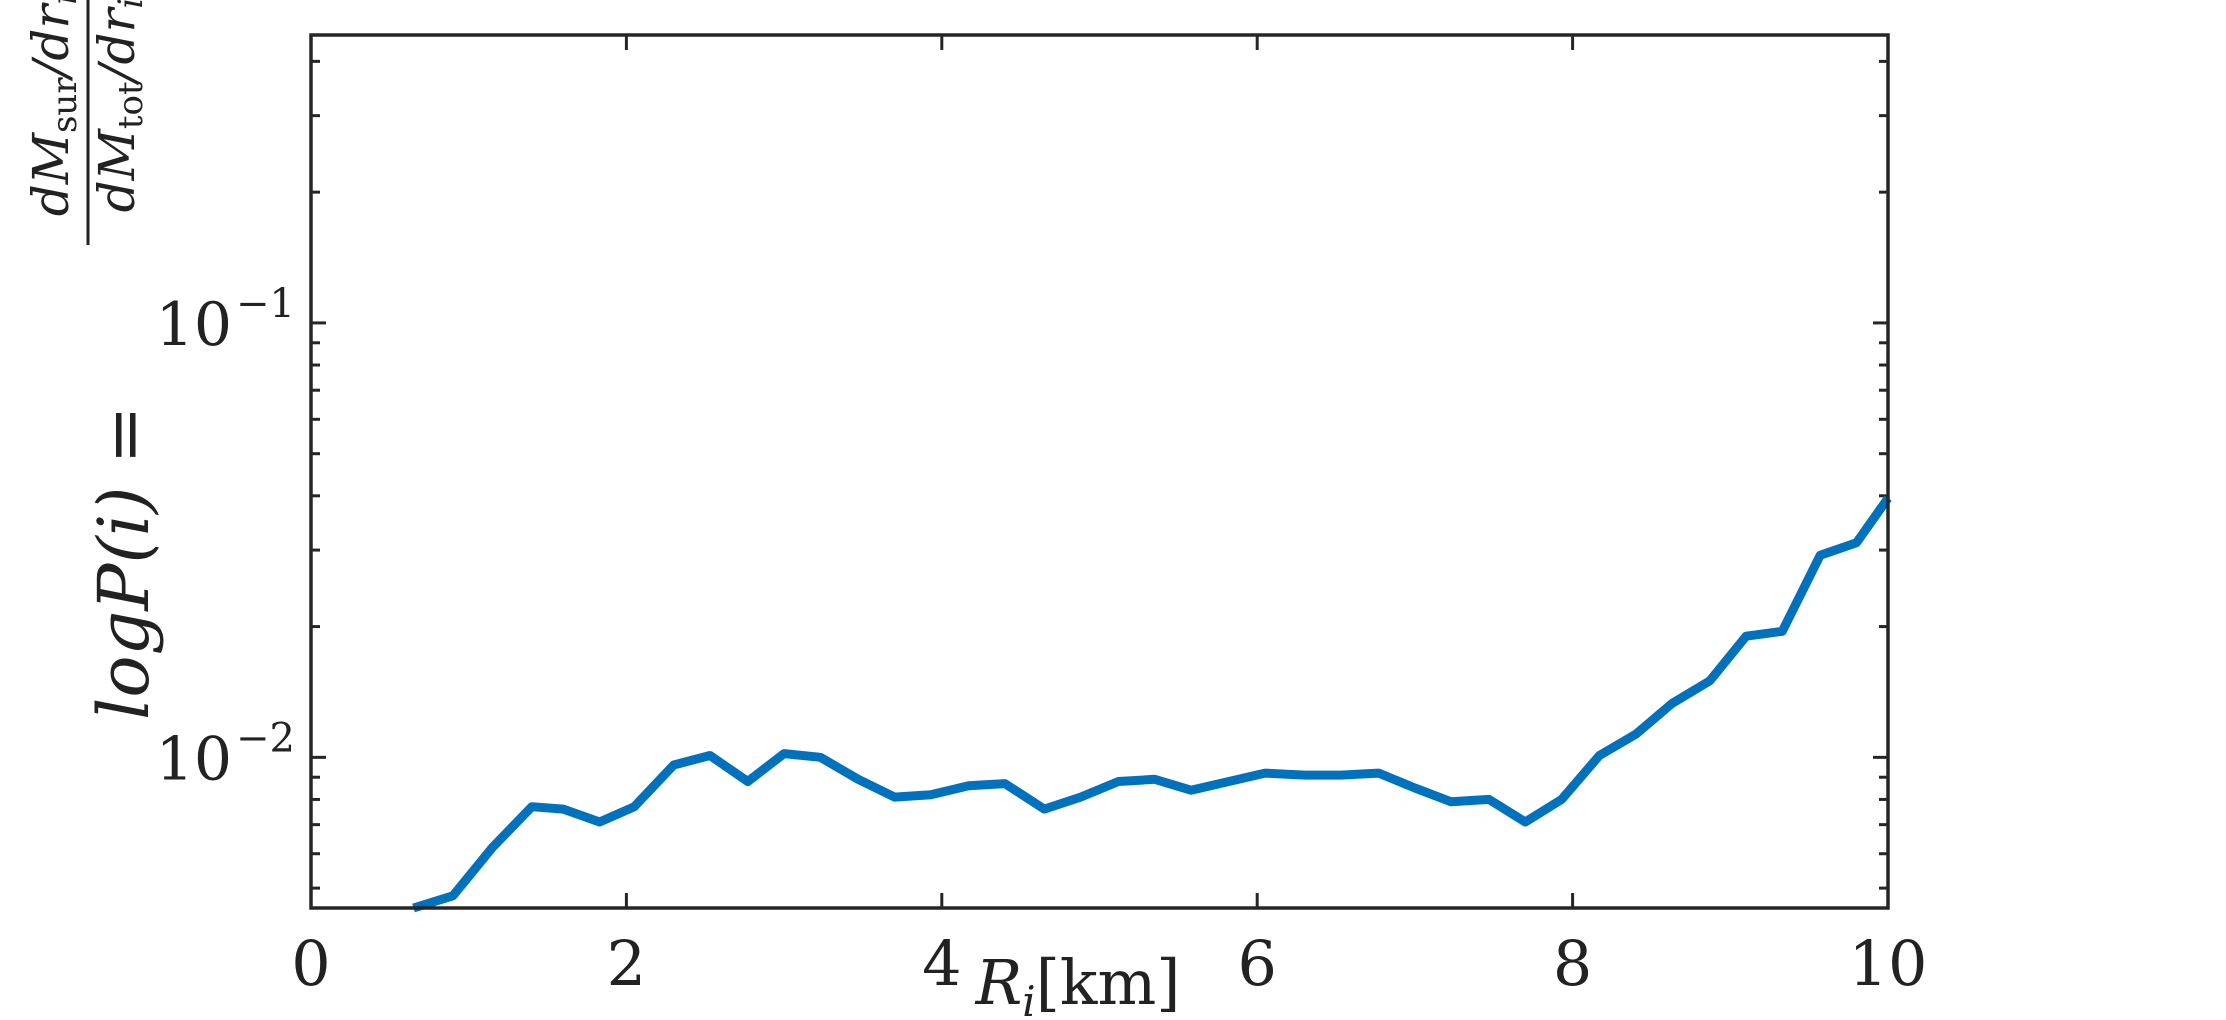 This screenshot has height=1020, width=2226. I want to click on y-axis-label: logP(i) = dMsur/dri dMtot/dri, so click(93, 360).